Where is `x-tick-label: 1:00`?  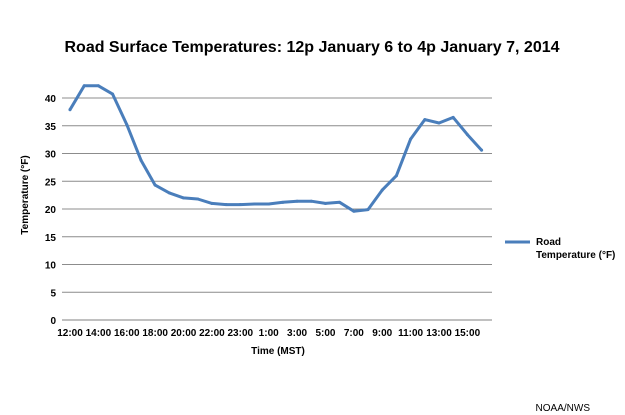 x-tick-label: 1:00 is located at coordinates (269, 333).